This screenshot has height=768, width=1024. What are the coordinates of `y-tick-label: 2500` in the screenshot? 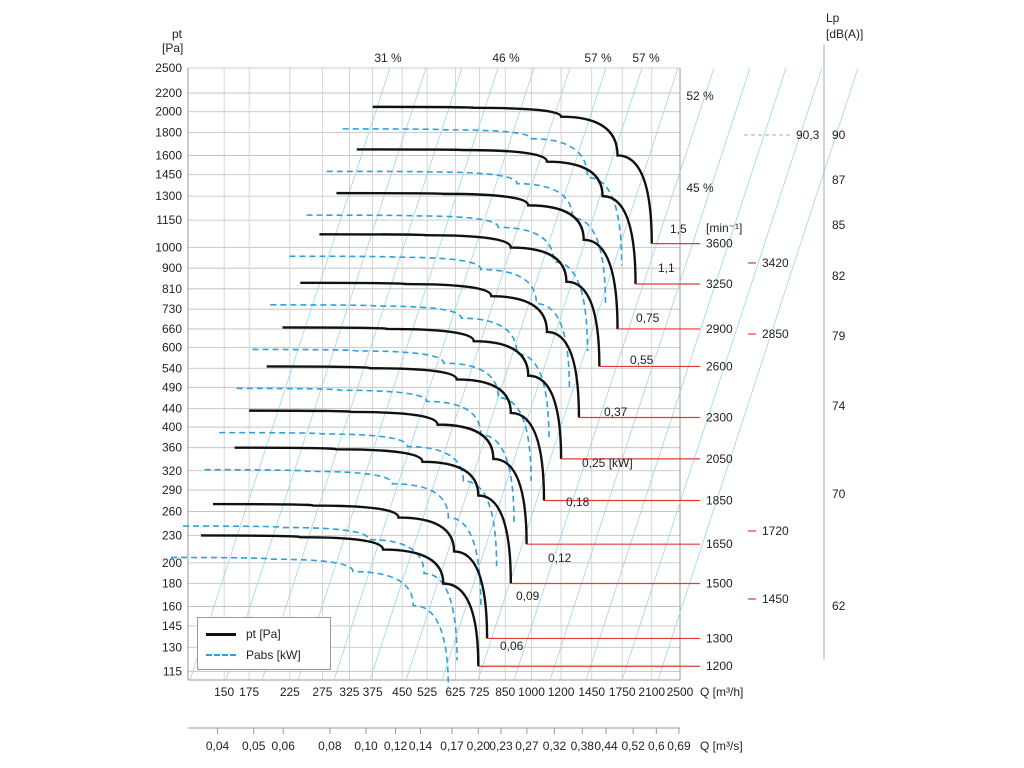 It's located at (168, 68).